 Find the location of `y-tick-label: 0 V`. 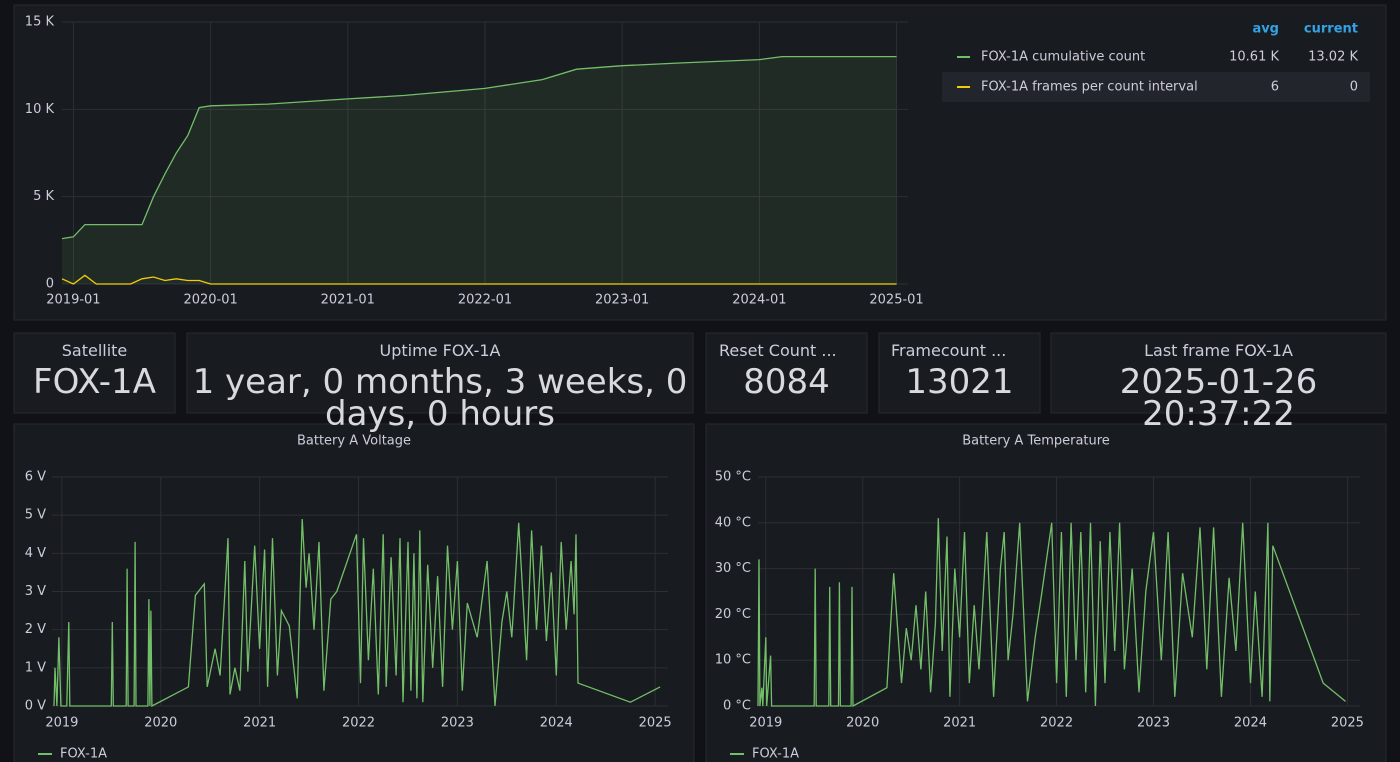

y-tick-label: 0 V is located at coordinates (35, 706).